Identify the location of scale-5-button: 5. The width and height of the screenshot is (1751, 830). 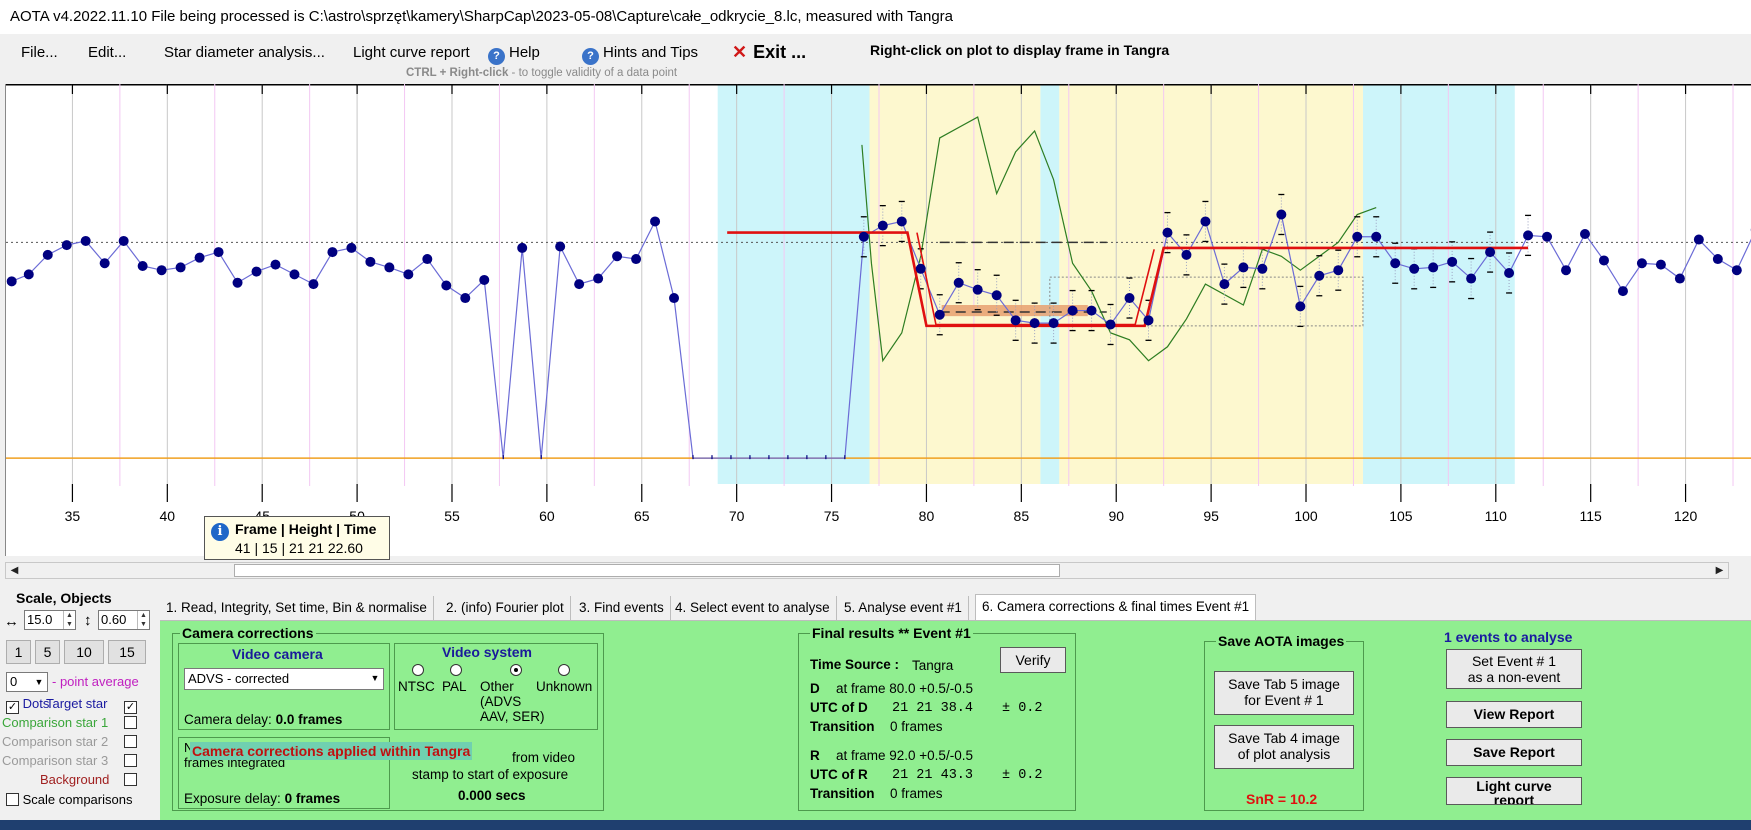
(47, 652).